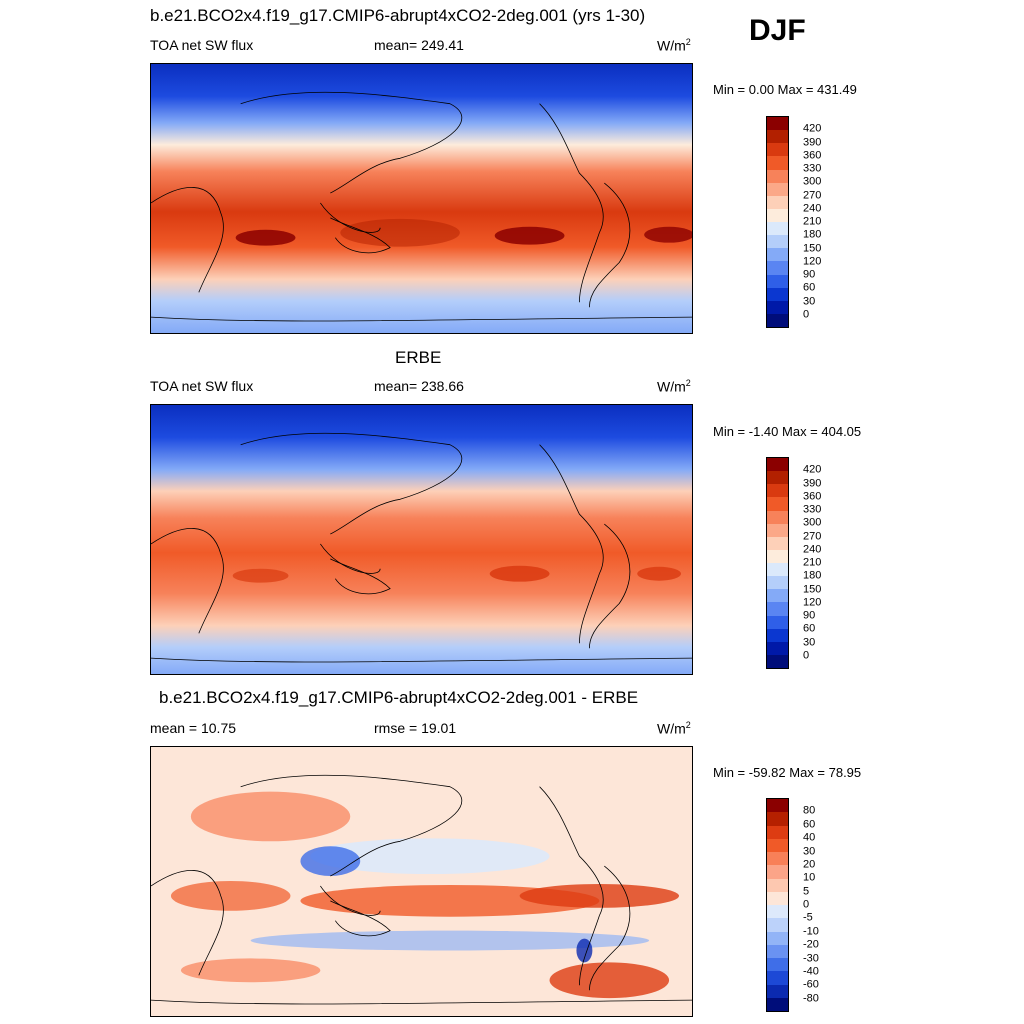  I want to click on panel2-map, so click(421, 539).